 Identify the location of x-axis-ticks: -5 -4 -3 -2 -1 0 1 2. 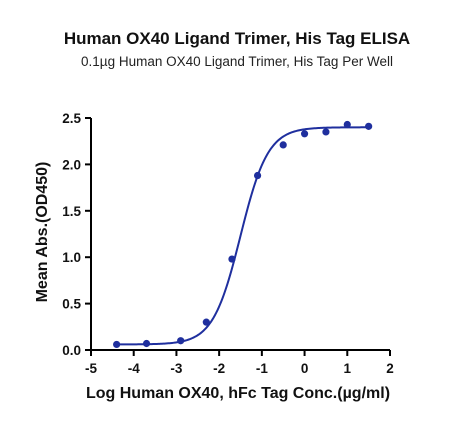
(239, 363).